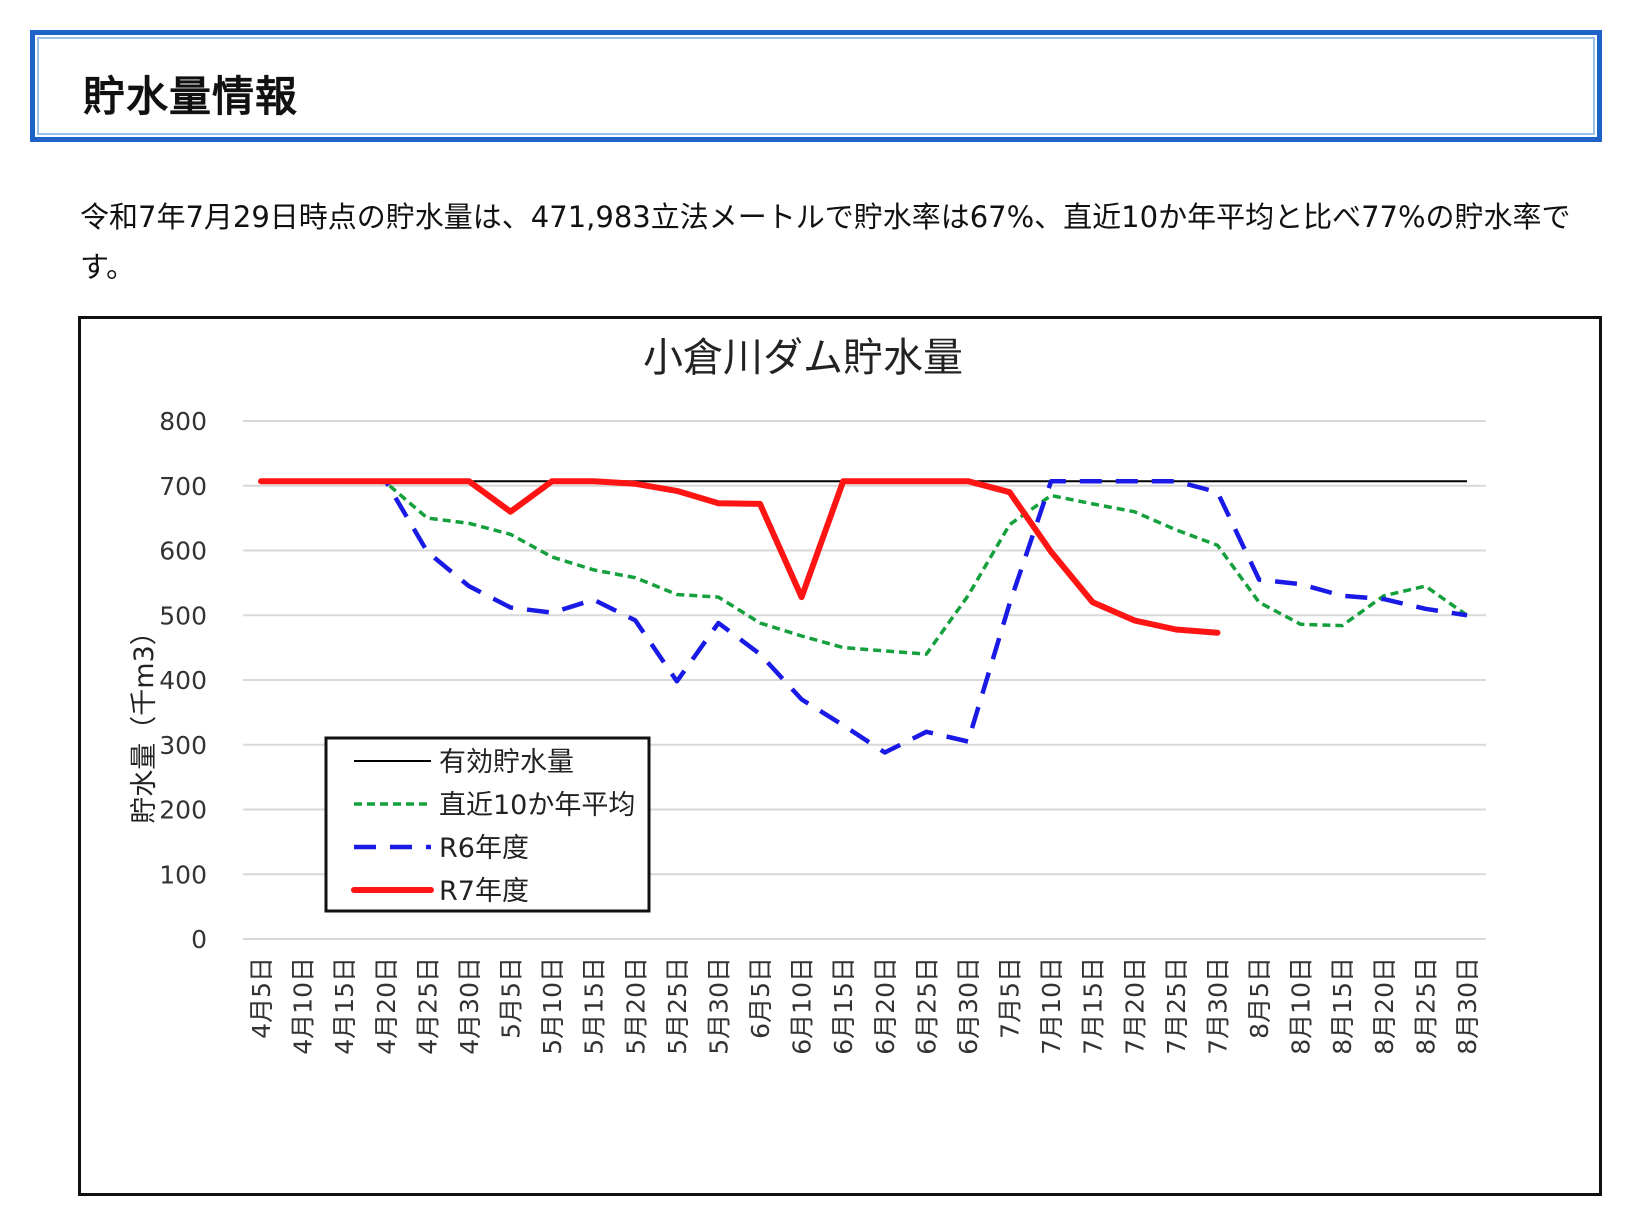 This screenshot has height=1227, width=1640. Describe the element at coordinates (183, 680) in the screenshot. I see `y-tick-label: 400` at that location.